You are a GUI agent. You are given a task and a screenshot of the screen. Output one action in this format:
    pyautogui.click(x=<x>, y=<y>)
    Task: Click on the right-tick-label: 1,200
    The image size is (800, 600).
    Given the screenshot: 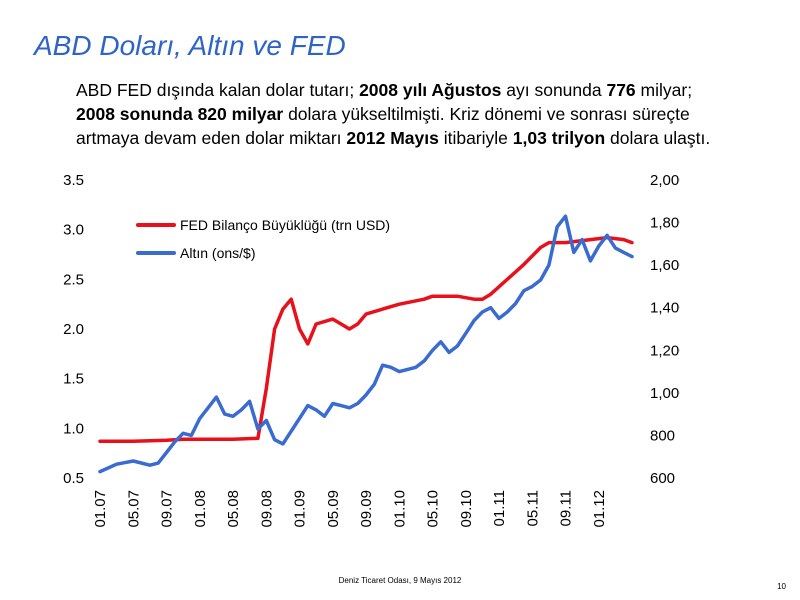 What is the action you would take?
    pyautogui.click(x=665, y=350)
    